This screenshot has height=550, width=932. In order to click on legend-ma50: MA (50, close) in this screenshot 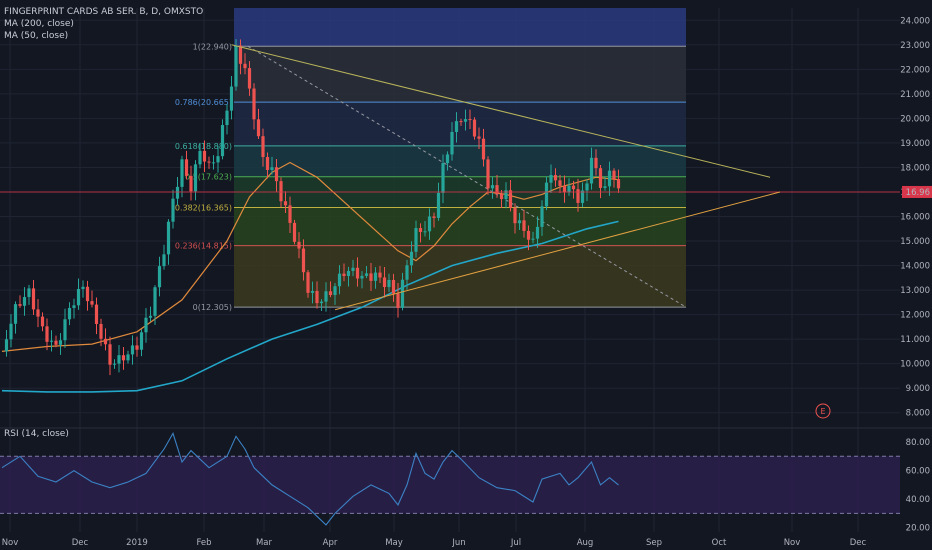, I will do `click(36, 36)`.